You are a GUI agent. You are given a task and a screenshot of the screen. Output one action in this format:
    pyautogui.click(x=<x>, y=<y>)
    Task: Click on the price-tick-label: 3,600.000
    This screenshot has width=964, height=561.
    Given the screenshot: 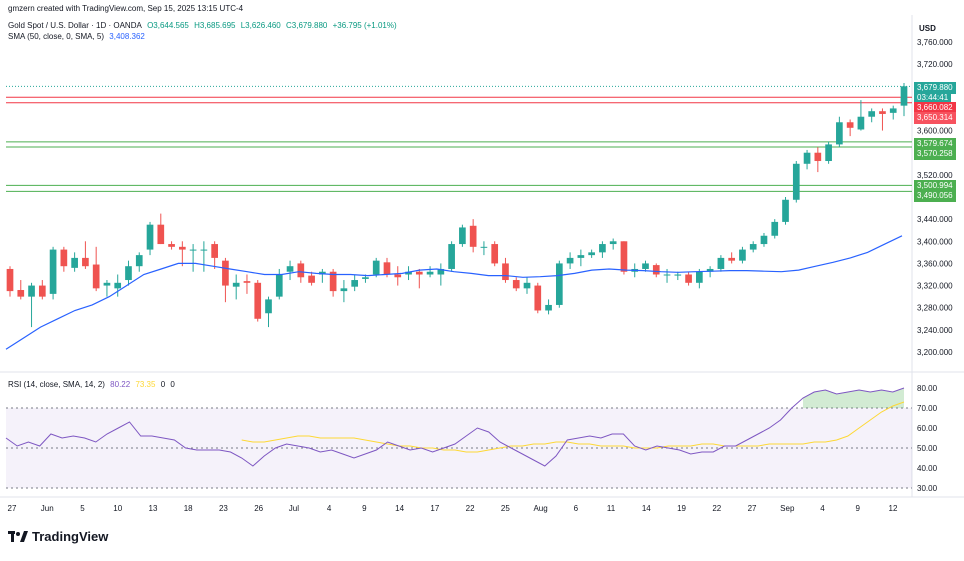 What is the action you would take?
    pyautogui.click(x=935, y=131)
    